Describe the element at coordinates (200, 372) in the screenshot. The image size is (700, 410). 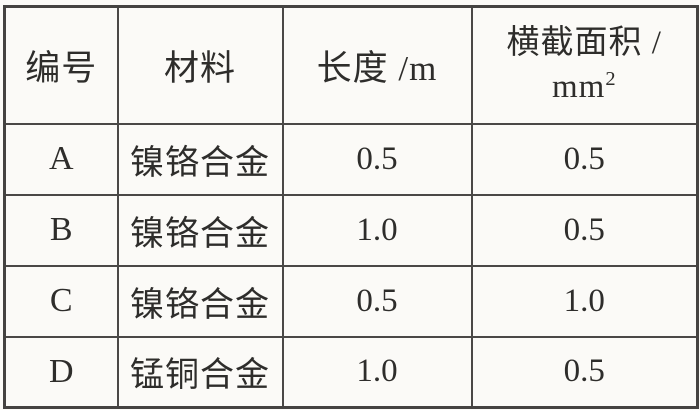
I see `row-d-material: 锰铜合金` at that location.